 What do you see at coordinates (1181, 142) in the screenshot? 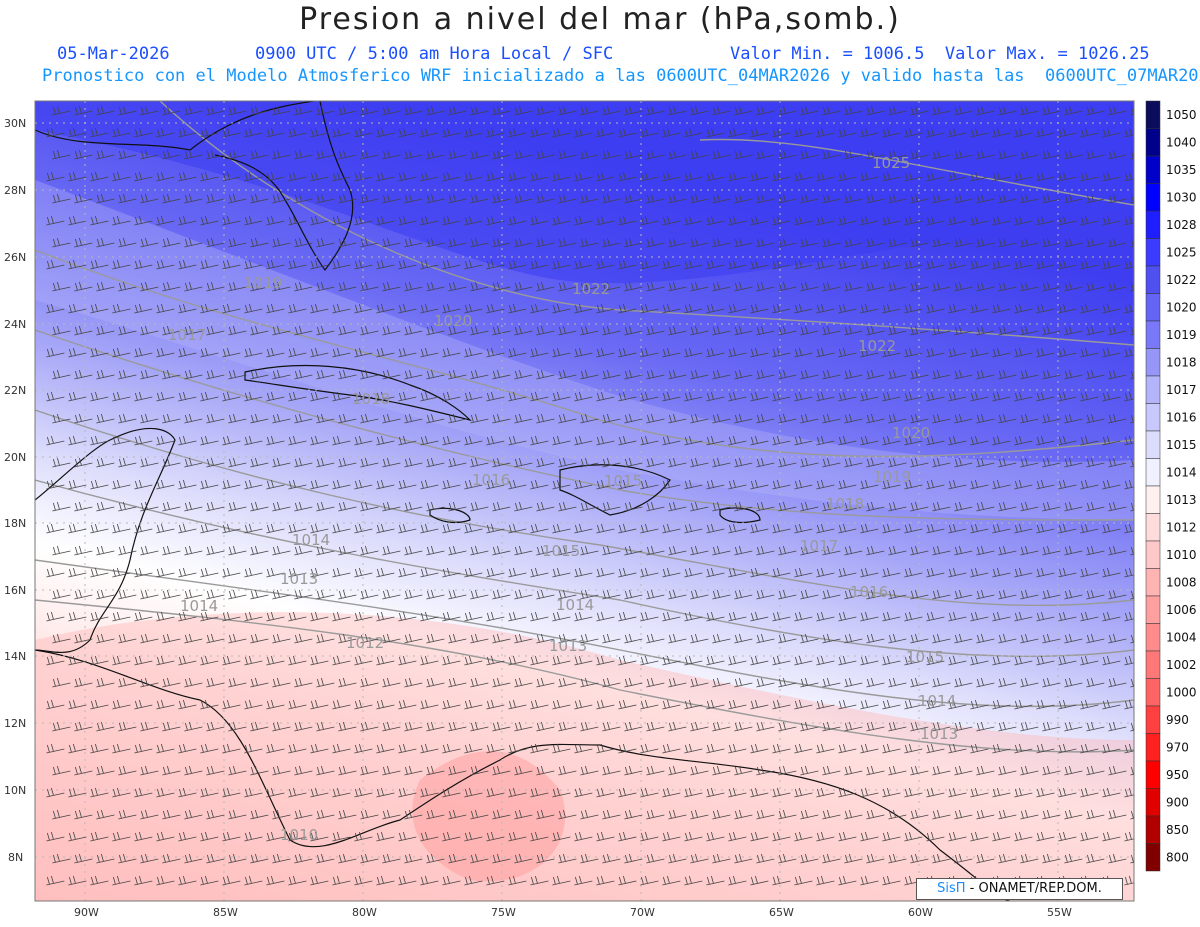
I see `colorbar-label: 1040` at bounding box center [1181, 142].